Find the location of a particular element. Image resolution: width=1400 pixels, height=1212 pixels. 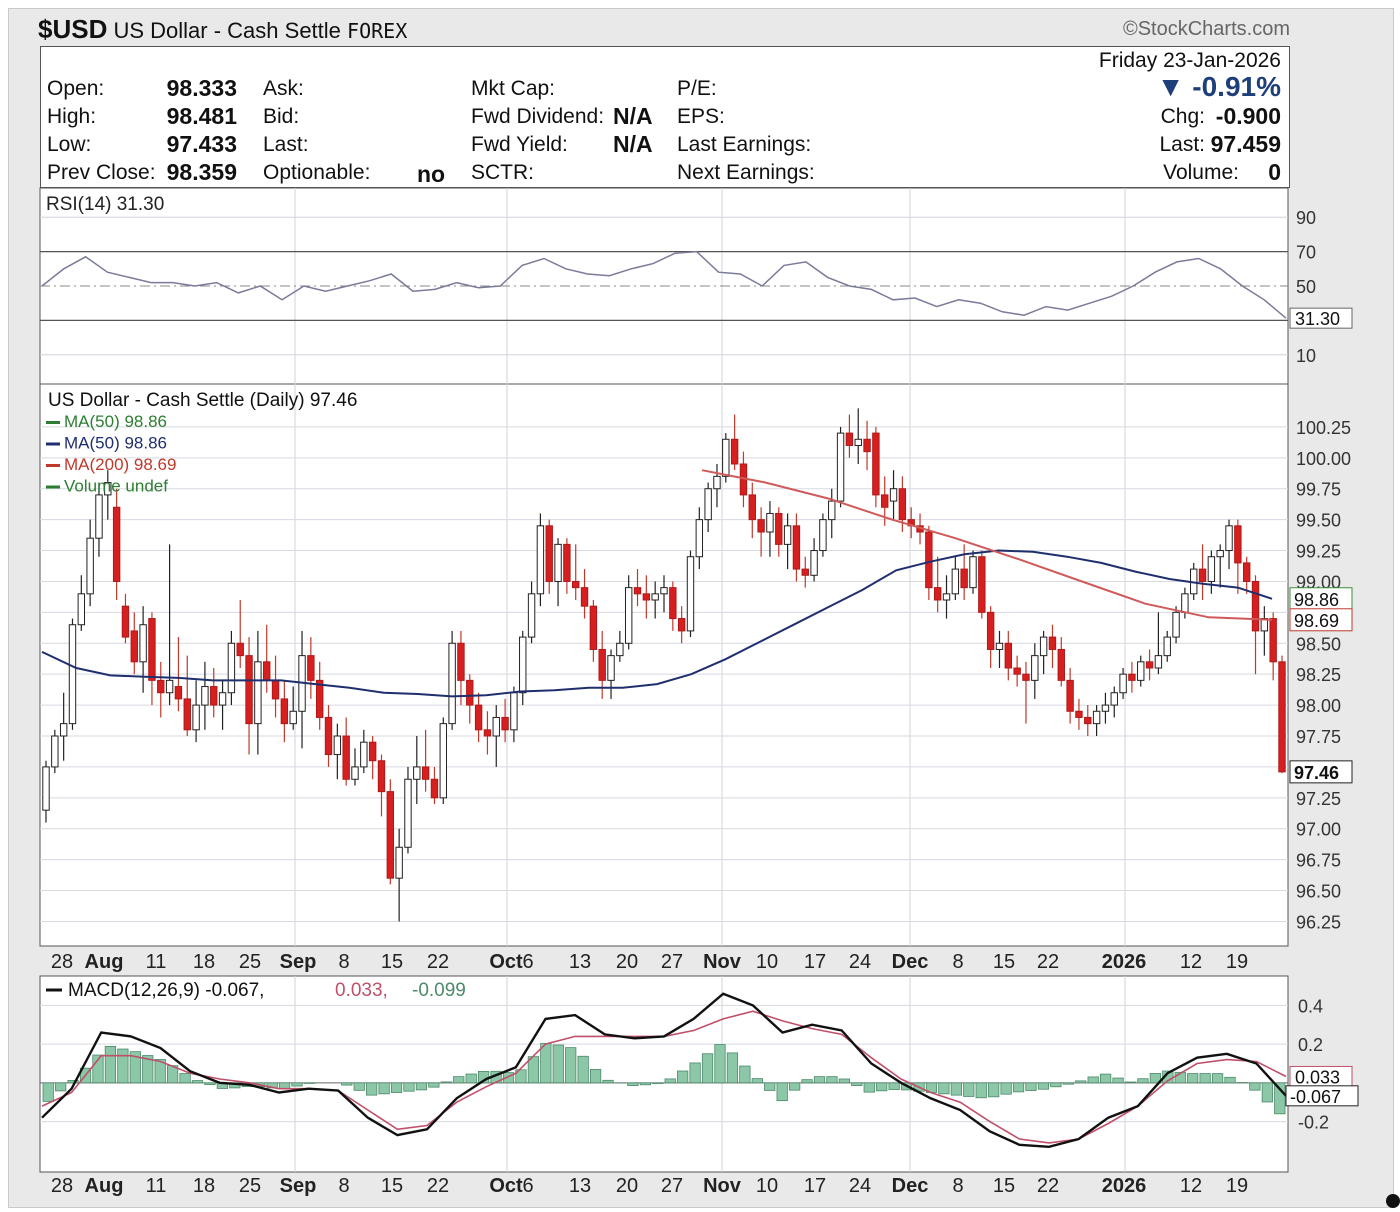

price-tick-label: 97.25 is located at coordinates (1318, 799).